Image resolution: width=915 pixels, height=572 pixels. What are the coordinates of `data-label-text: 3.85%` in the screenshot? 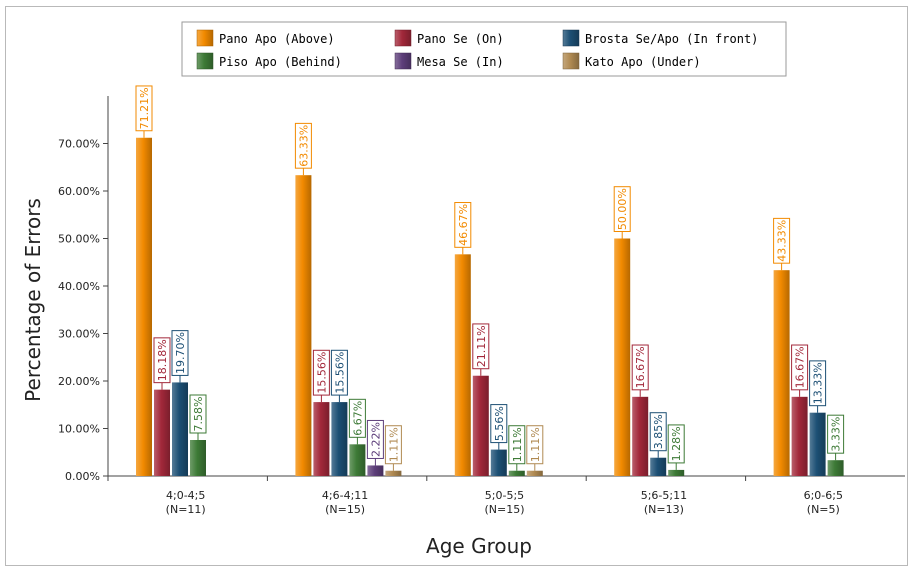 It's located at (658, 431).